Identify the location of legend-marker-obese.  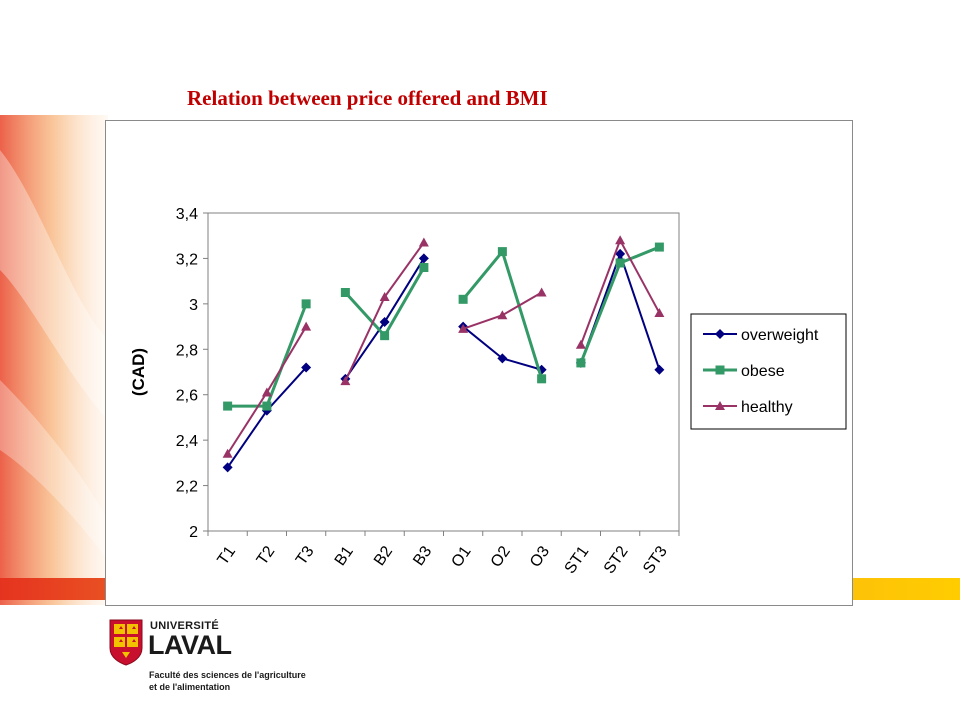
(720, 370).